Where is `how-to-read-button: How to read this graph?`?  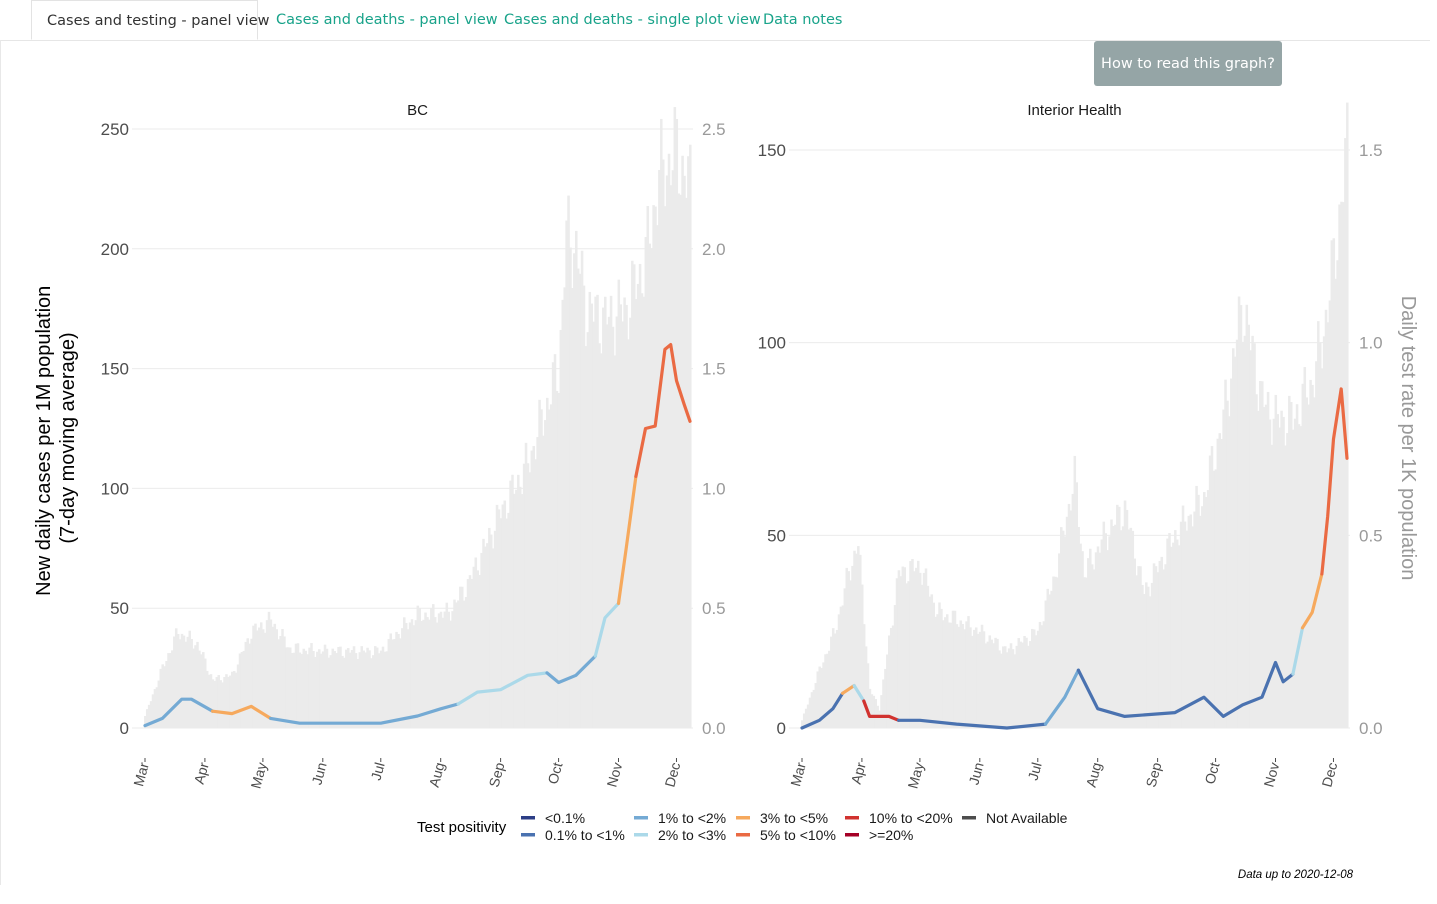
how-to-read-button: How to read this graph? is located at coordinates (1188, 63).